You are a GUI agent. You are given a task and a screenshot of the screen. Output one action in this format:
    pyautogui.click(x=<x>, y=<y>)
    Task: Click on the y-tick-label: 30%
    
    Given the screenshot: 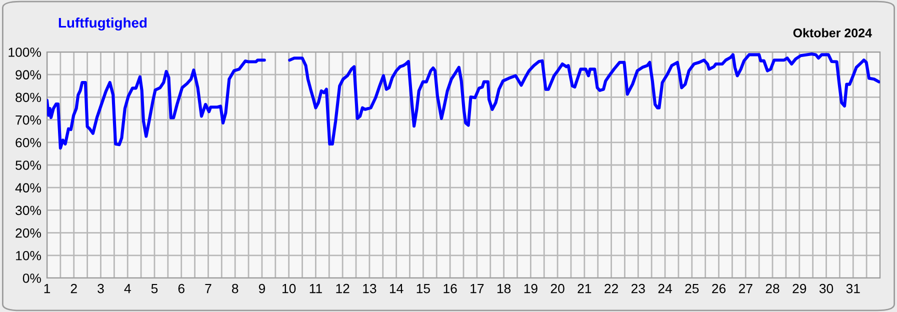 What is the action you would take?
    pyautogui.click(x=28, y=211)
    